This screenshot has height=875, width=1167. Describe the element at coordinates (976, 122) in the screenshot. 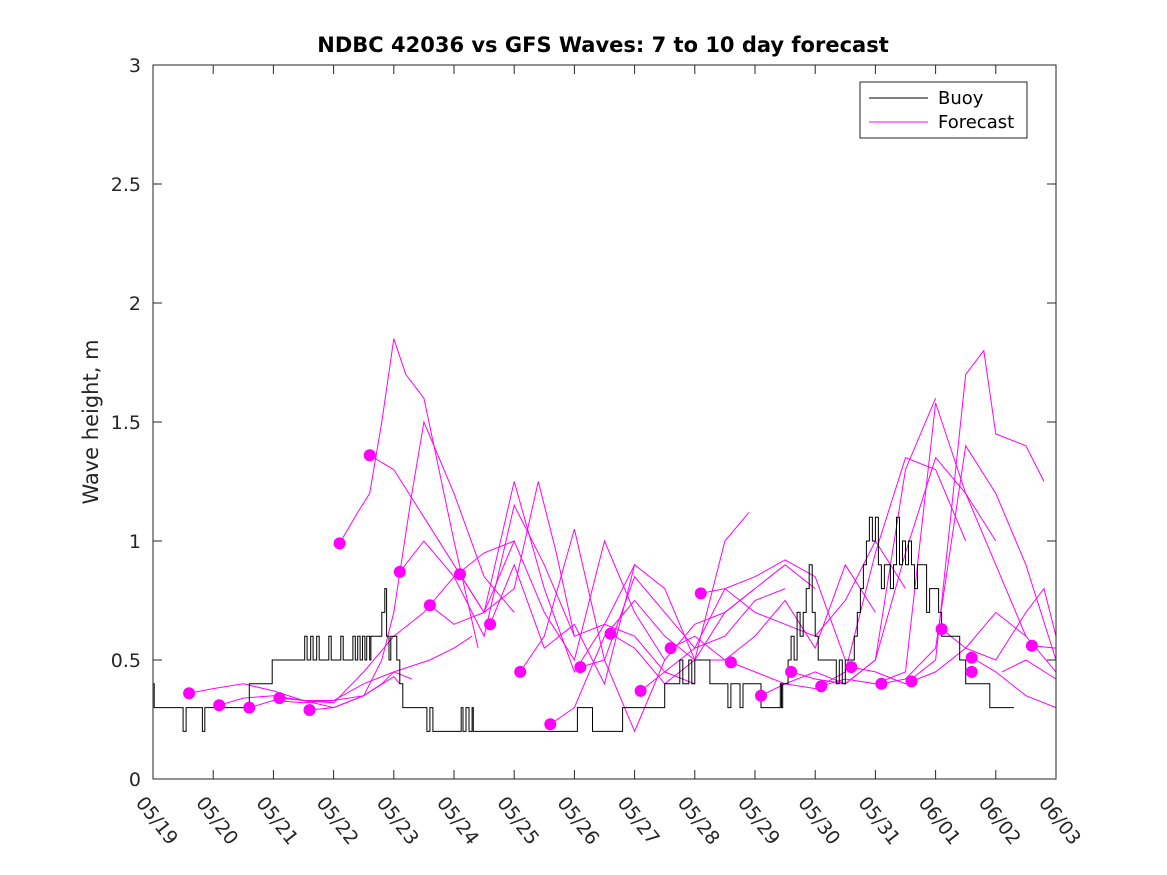

I see `legend-label-forecast: Forecast` at that location.